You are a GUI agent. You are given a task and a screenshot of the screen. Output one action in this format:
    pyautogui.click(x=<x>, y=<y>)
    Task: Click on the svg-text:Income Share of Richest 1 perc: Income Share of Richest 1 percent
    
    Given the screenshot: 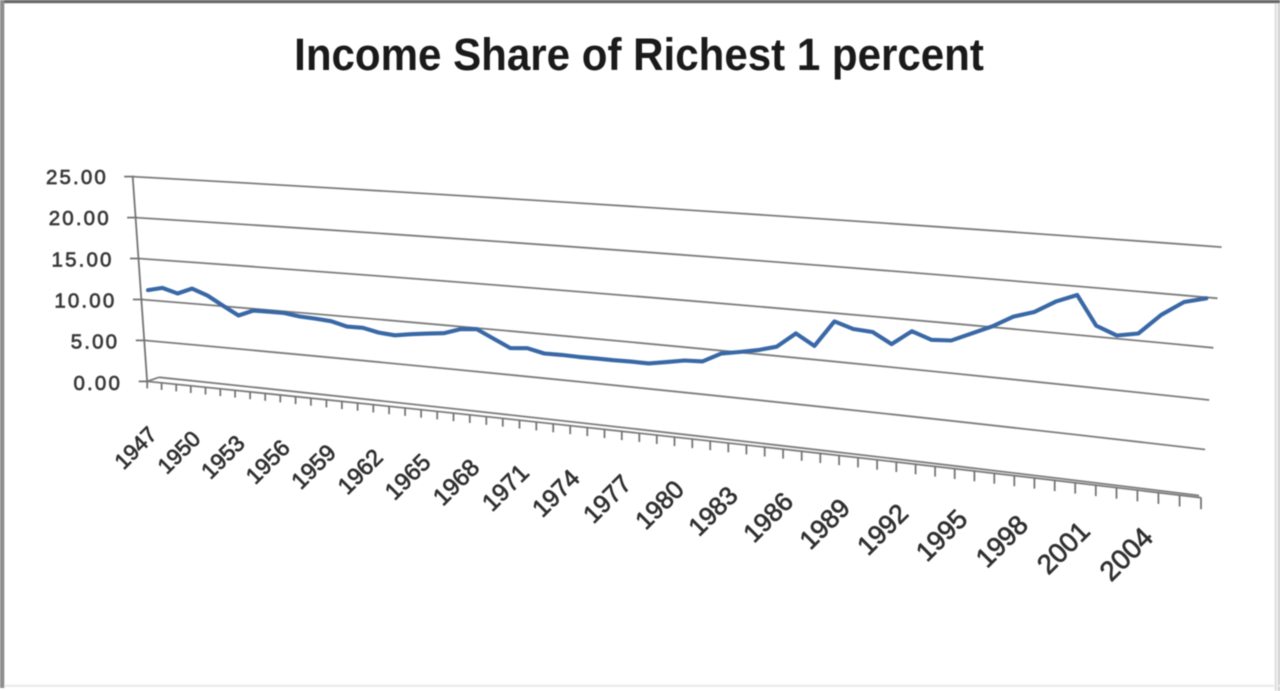 What is the action you would take?
    pyautogui.click(x=639, y=55)
    